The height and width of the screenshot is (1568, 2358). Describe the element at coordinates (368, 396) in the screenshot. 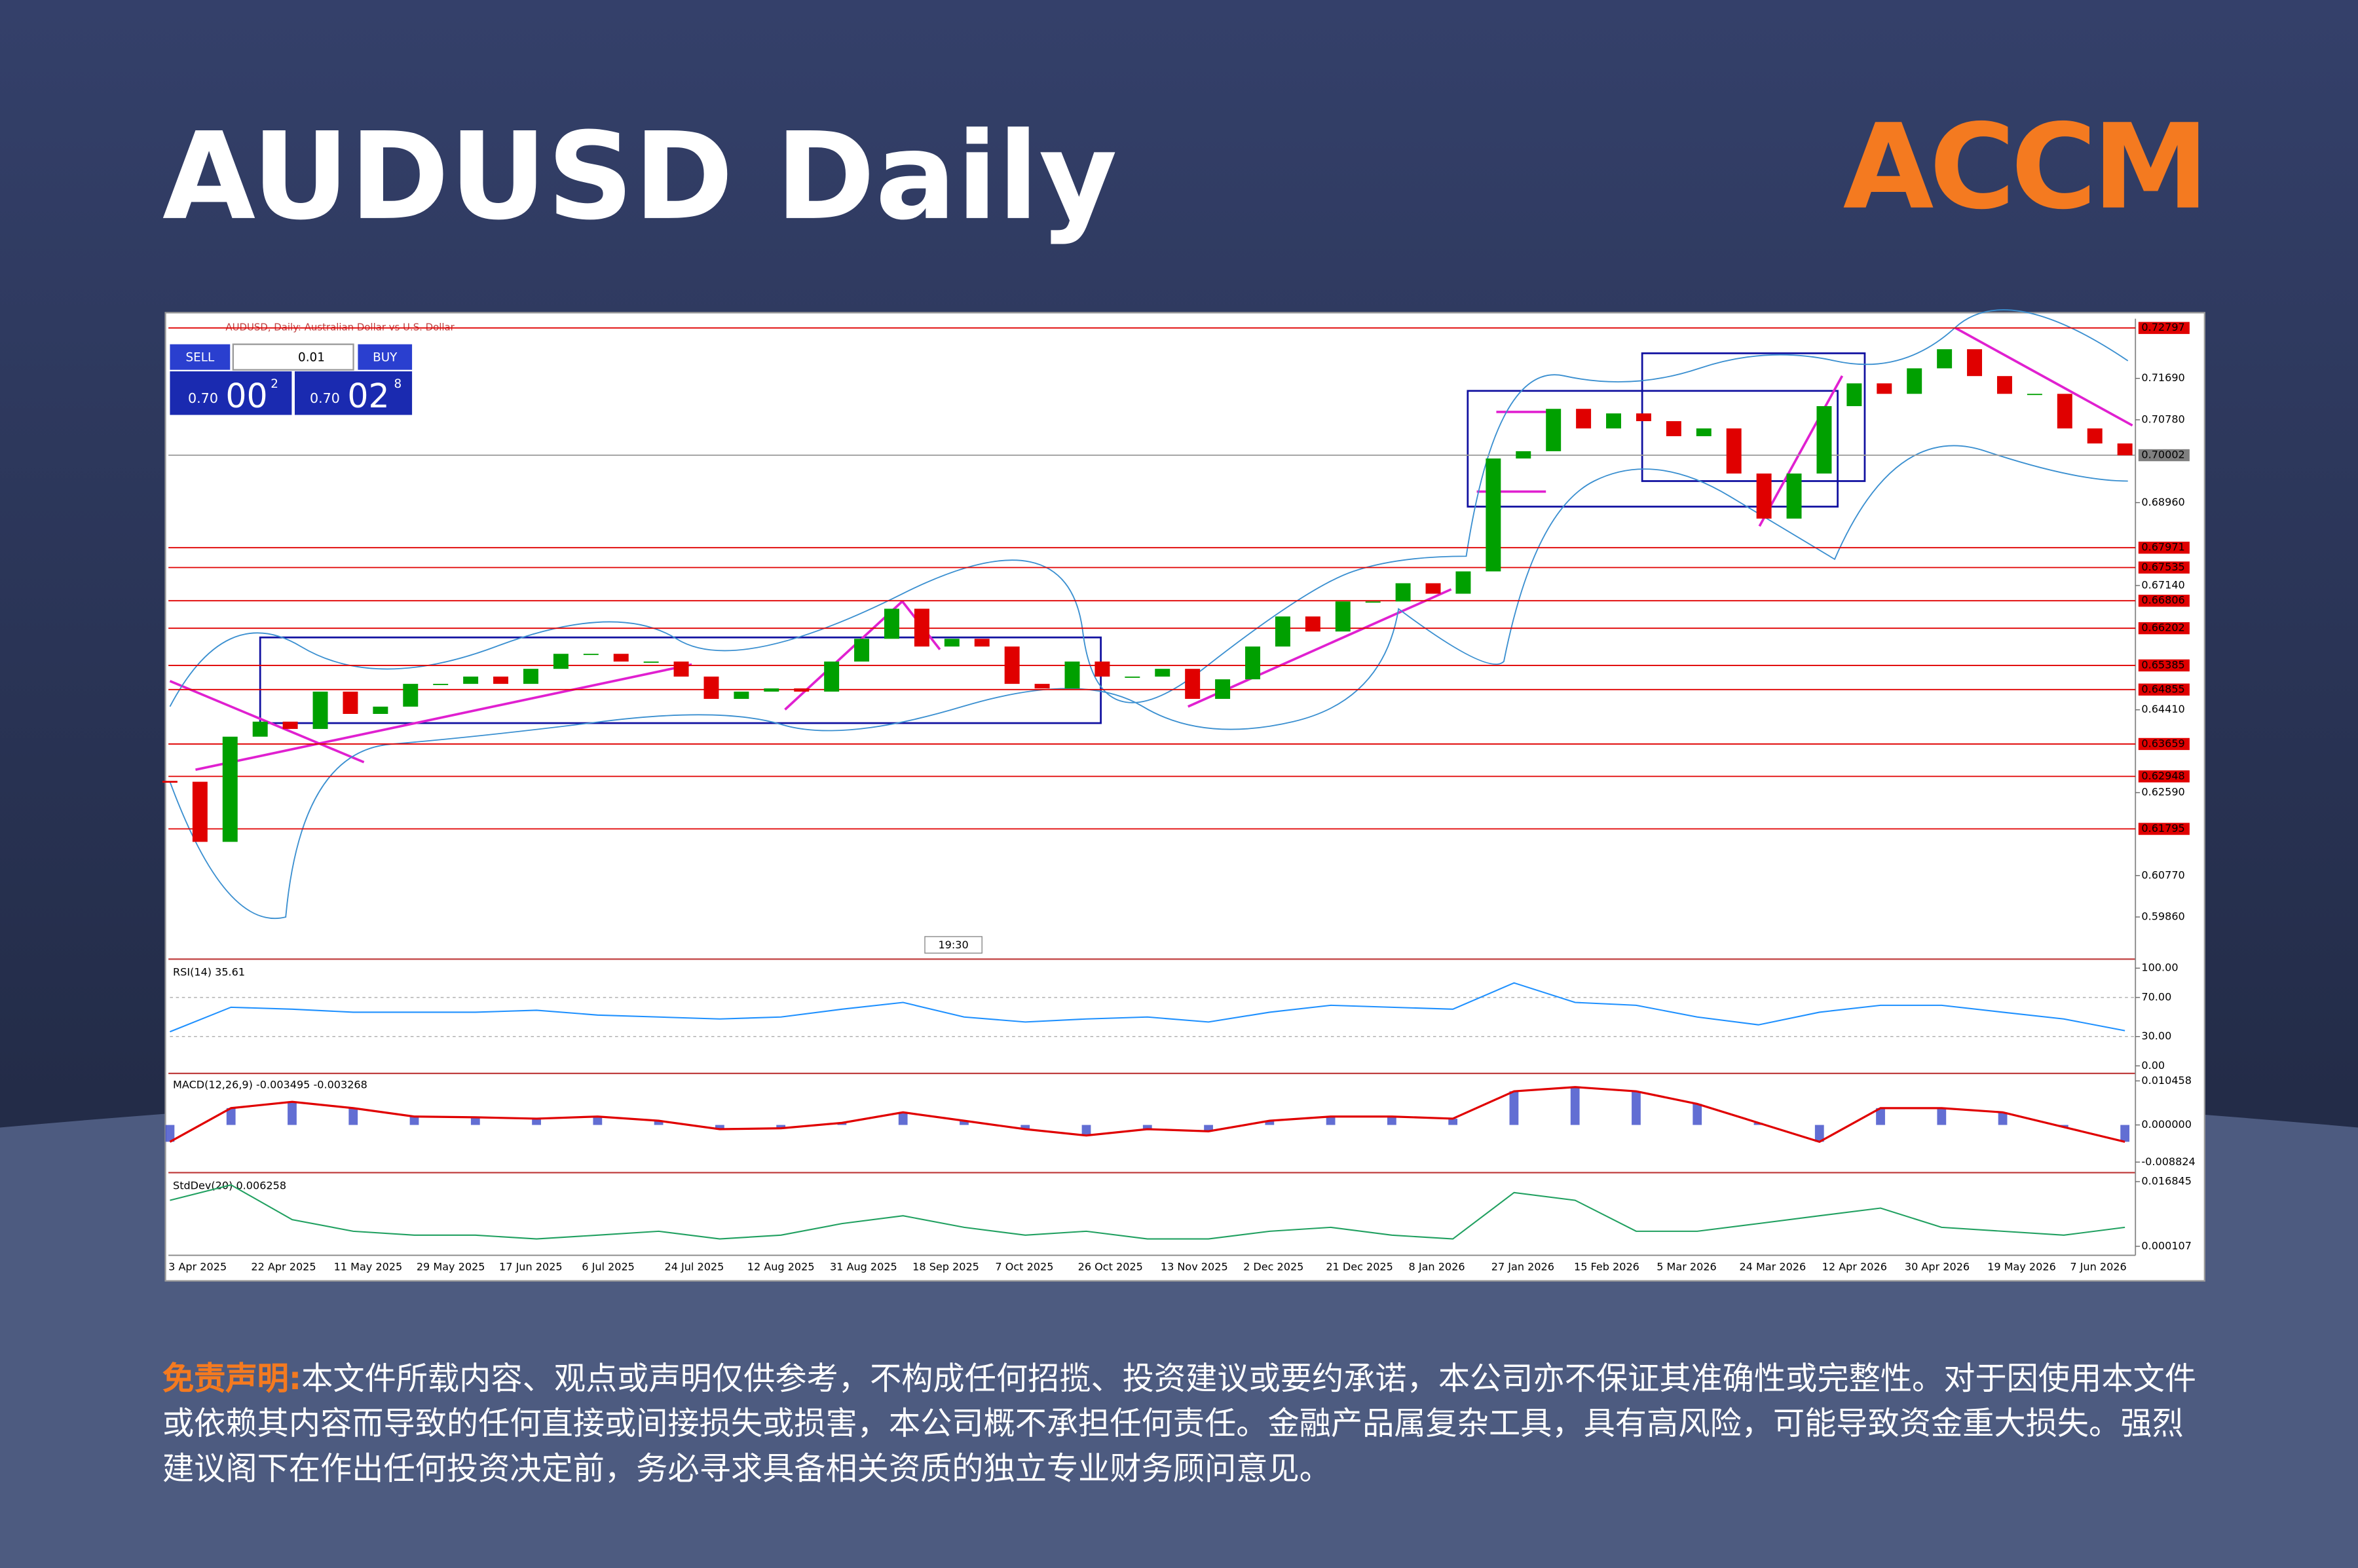

I see `ask-big: 02` at that location.